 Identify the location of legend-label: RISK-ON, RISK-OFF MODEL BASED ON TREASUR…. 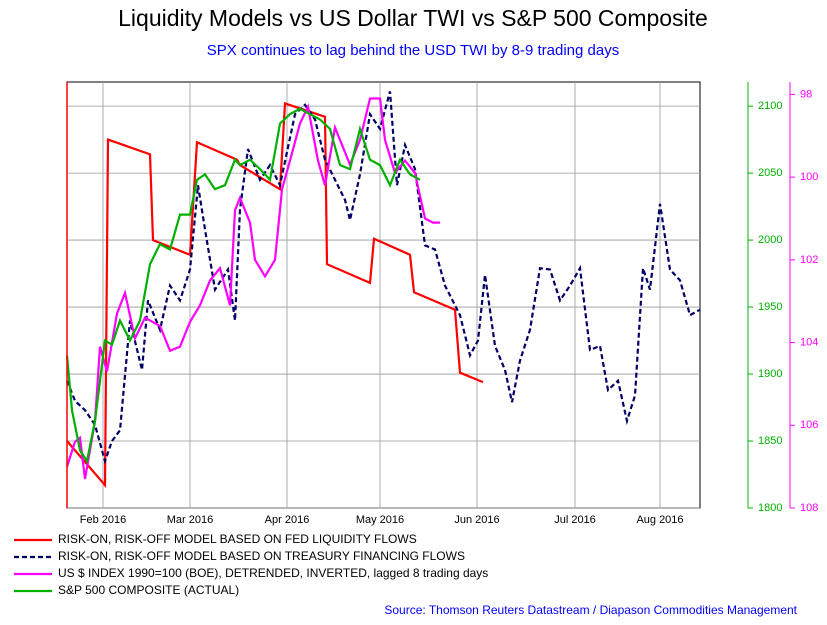
(261, 556).